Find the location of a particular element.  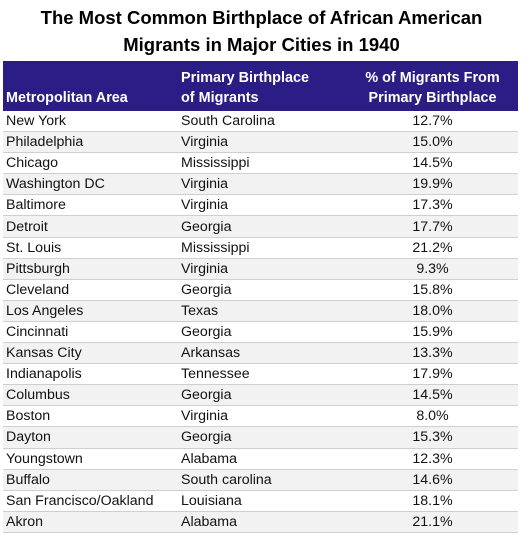

cell-metropolitan-area: Columbus is located at coordinates (90, 395).